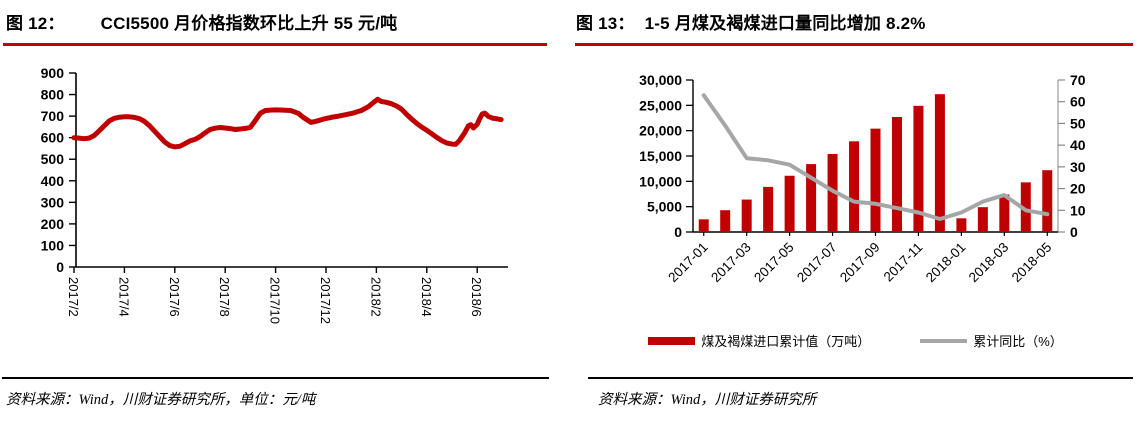 The image size is (1141, 424). What do you see at coordinates (688, 263) in the screenshot?
I see `x-tick-label: 2017-01` at bounding box center [688, 263].